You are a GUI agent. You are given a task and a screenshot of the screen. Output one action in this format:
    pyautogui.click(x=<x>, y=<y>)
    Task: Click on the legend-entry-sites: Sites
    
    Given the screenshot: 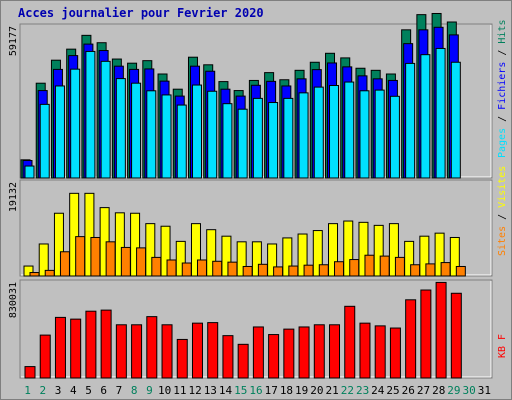 What is the action you would take?
    pyautogui.click(x=502, y=241)
    